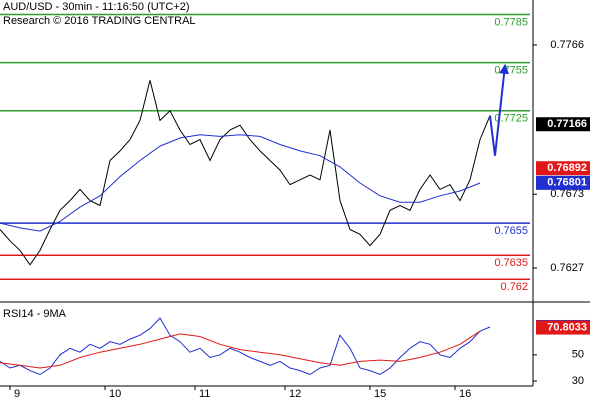 The height and width of the screenshot is (400, 590). I want to click on price-marker-label: 0.76892, so click(567, 168).